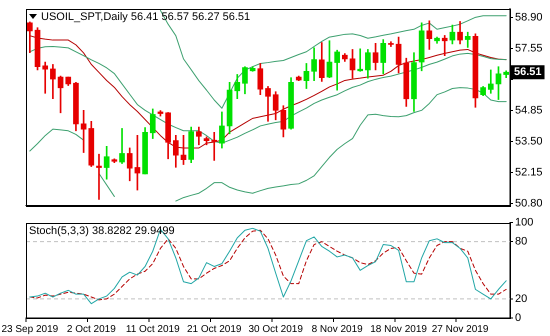 The width and height of the screenshot is (550, 336). Describe the element at coordinates (524, 222) in the screenshot. I see `y-tick-label: 100` at that location.